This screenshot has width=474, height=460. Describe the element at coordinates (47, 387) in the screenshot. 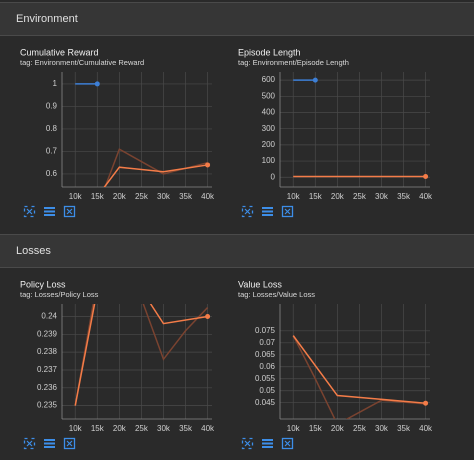

I see `y-tick-label: 0.236` at that location.